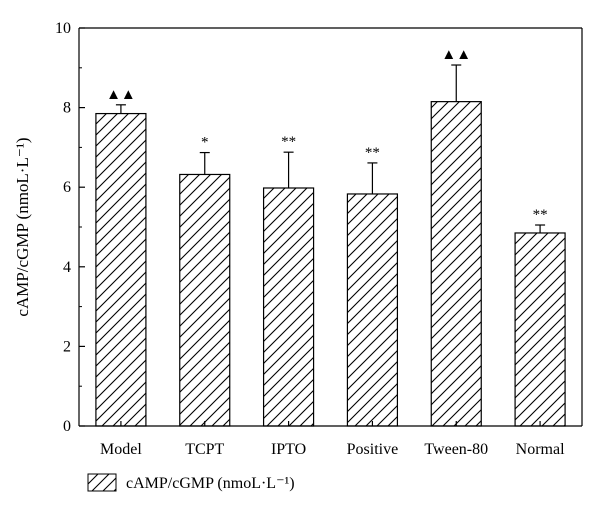  What do you see at coordinates (67, 267) in the screenshot?
I see `y-tick-label: 4` at bounding box center [67, 267].